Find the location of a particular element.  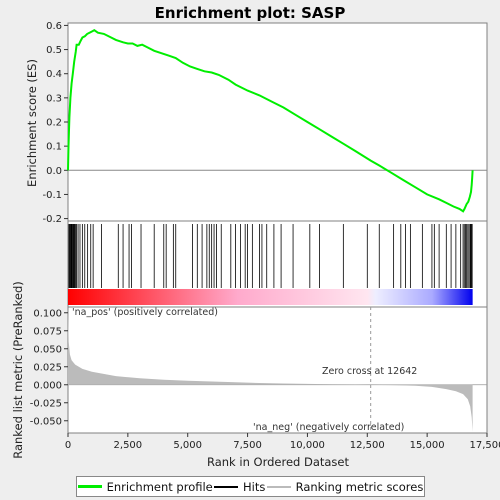

es-tick-label: 0.1 is located at coordinates (54, 147).